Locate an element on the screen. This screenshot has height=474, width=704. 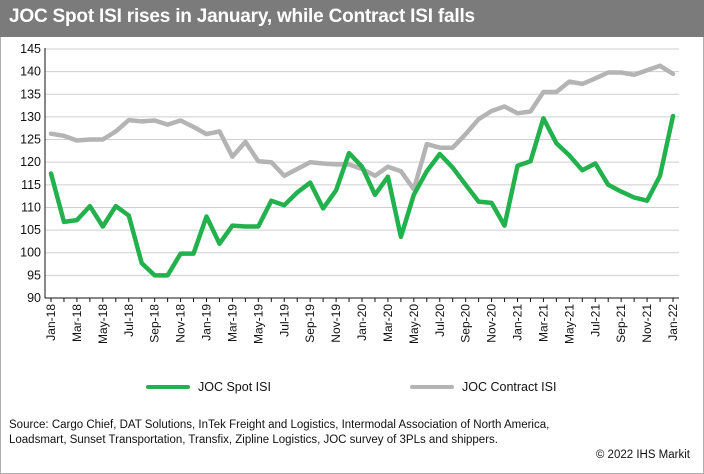
x-tick-label: Mar-19 is located at coordinates (232, 323).